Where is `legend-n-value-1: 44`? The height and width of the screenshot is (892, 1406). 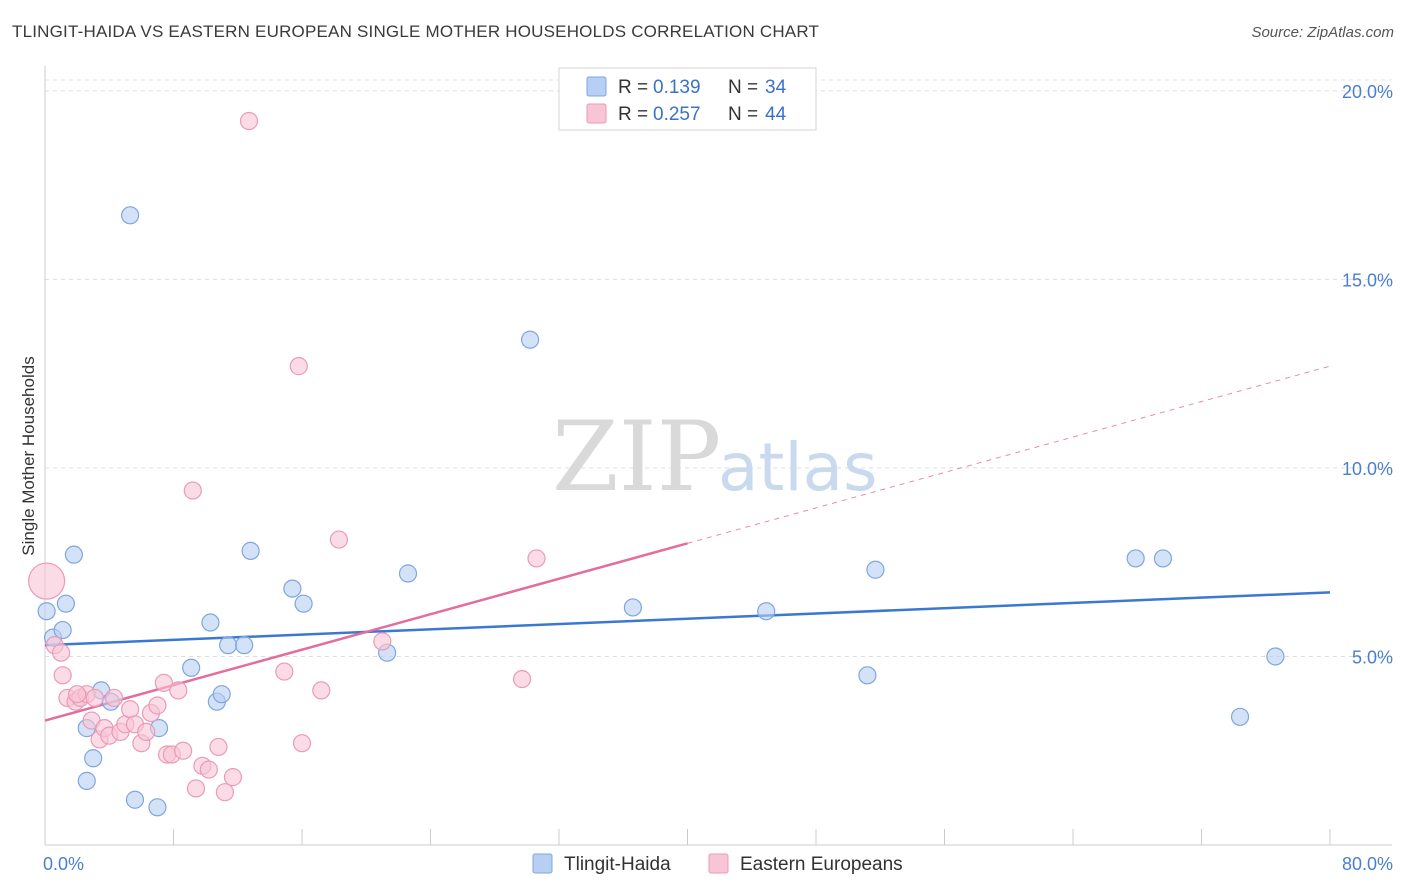 legend-n-value-1: 44 is located at coordinates (776, 114).